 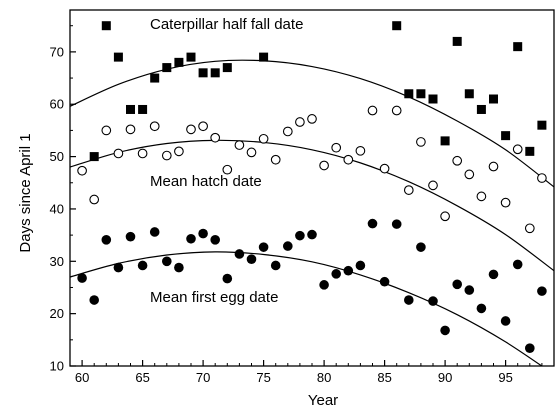 What do you see at coordinates (57, 51) in the screenshot?
I see `y-tick-label: 70` at bounding box center [57, 51].